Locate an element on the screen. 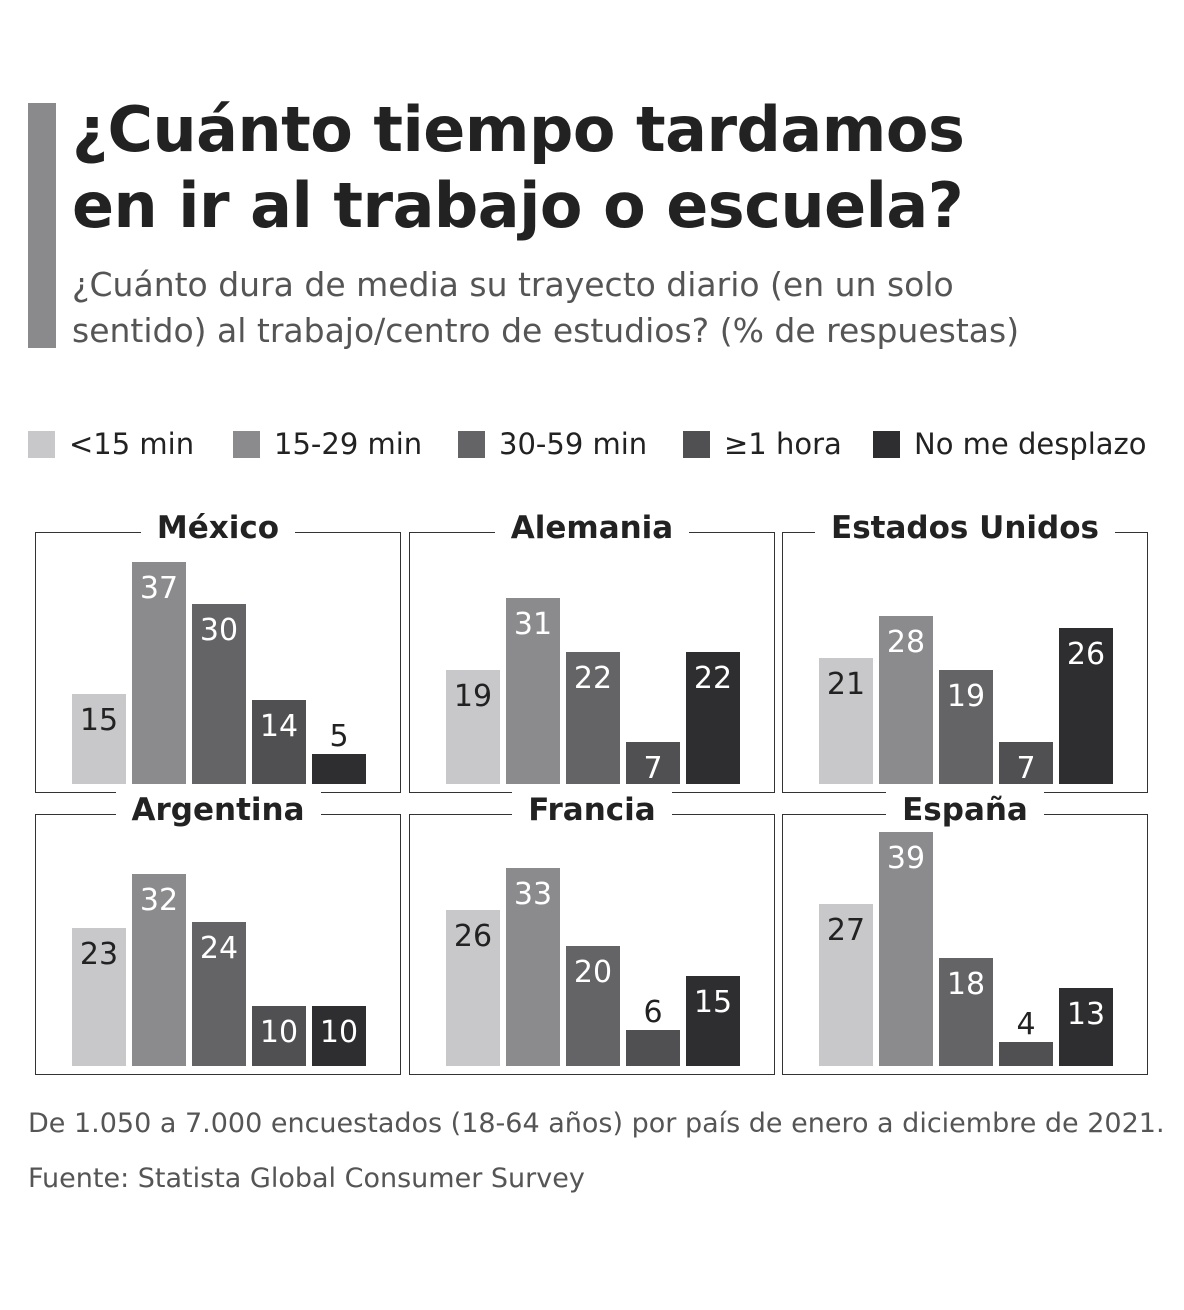  bar-value-label: 31 is located at coordinates (533, 624).